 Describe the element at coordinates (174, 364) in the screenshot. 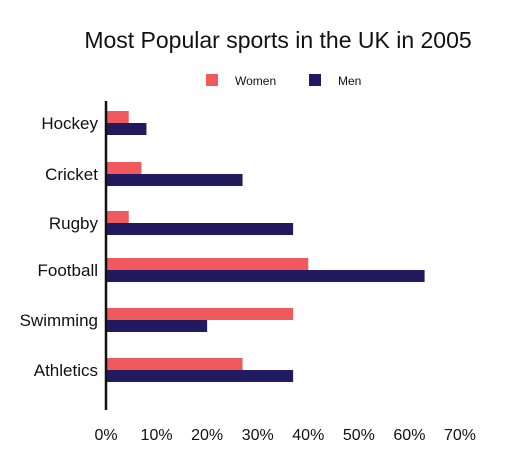

I see `bar-women-athletics` at that location.